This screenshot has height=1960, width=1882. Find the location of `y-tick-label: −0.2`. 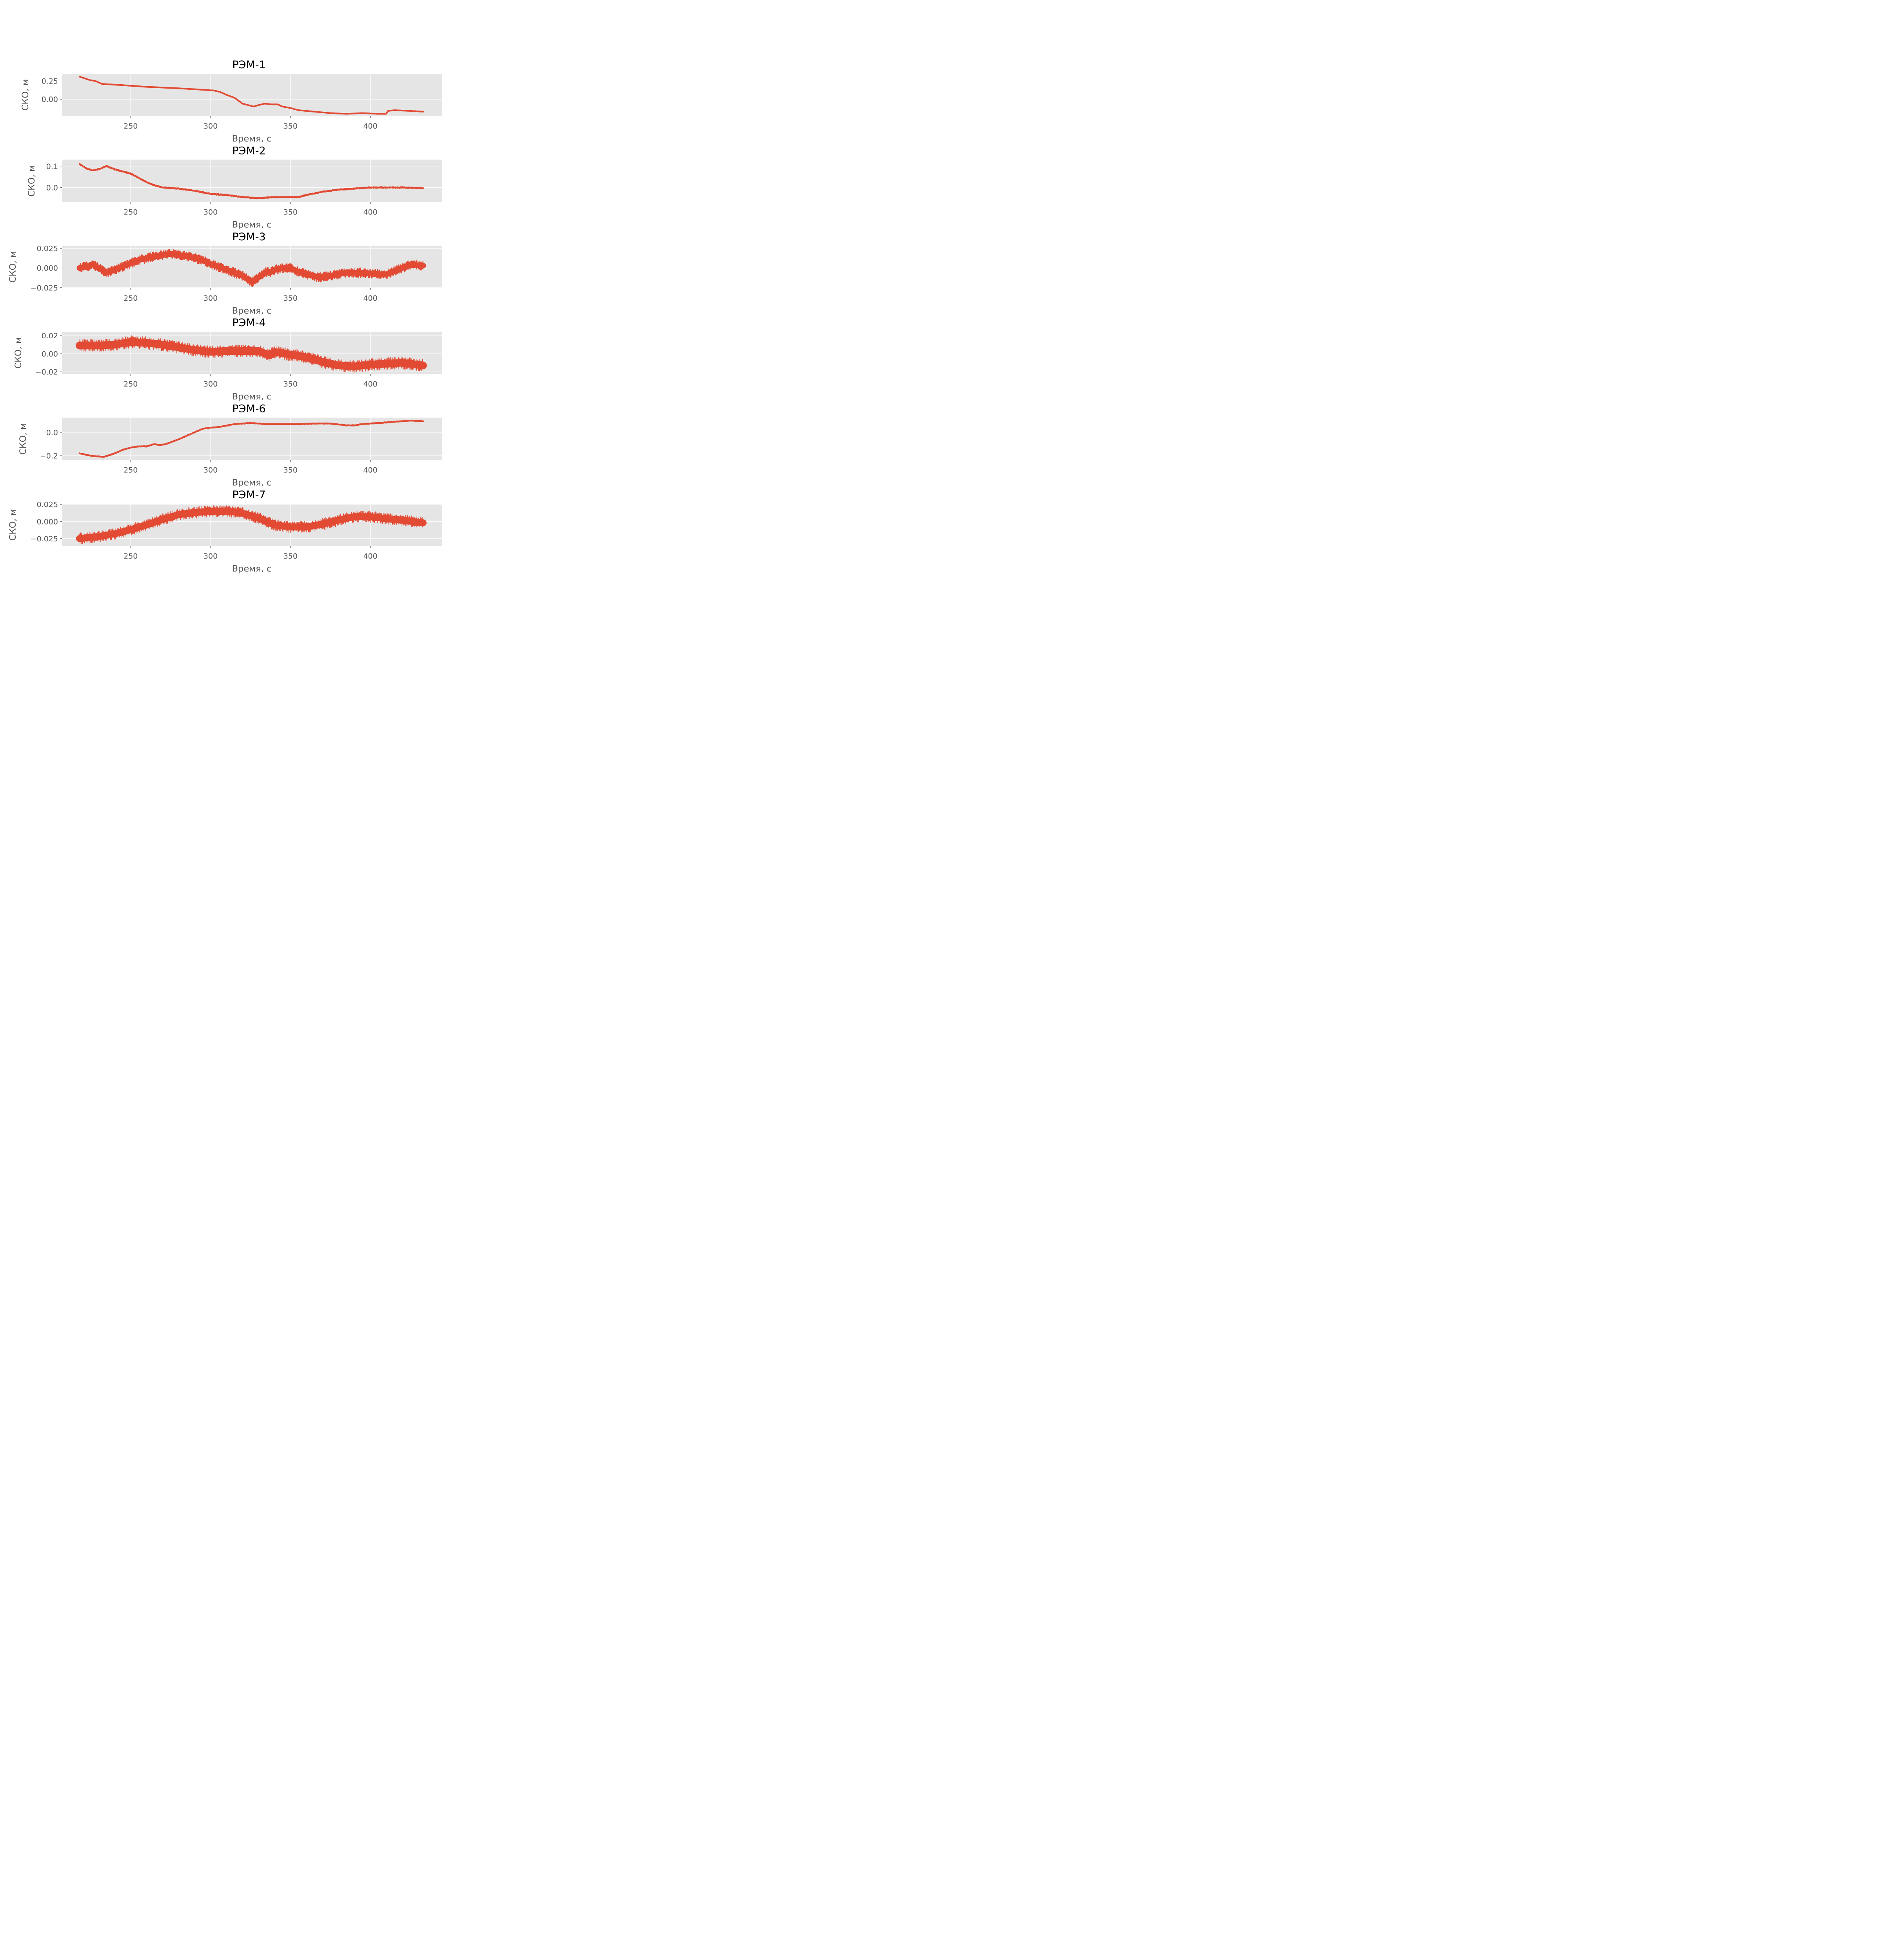

y-tick-label: −0.2 is located at coordinates (49, 456).